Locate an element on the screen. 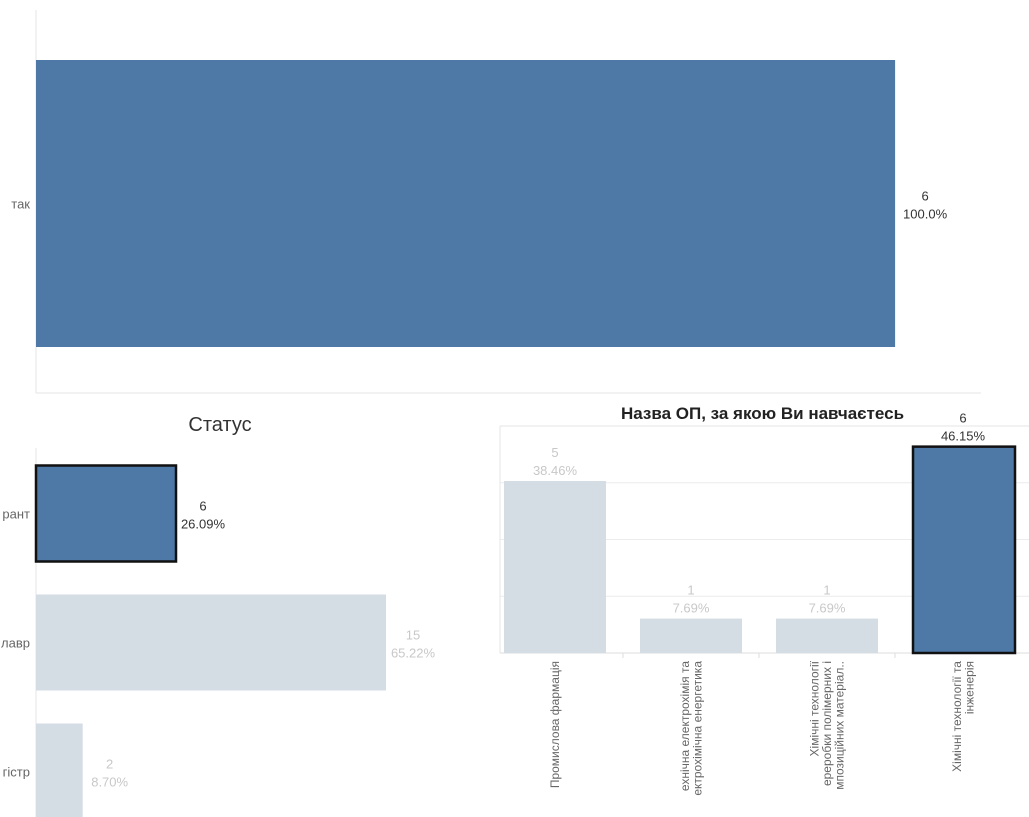  category-label: мпозиційних матеріал.. is located at coordinates (840, 725).